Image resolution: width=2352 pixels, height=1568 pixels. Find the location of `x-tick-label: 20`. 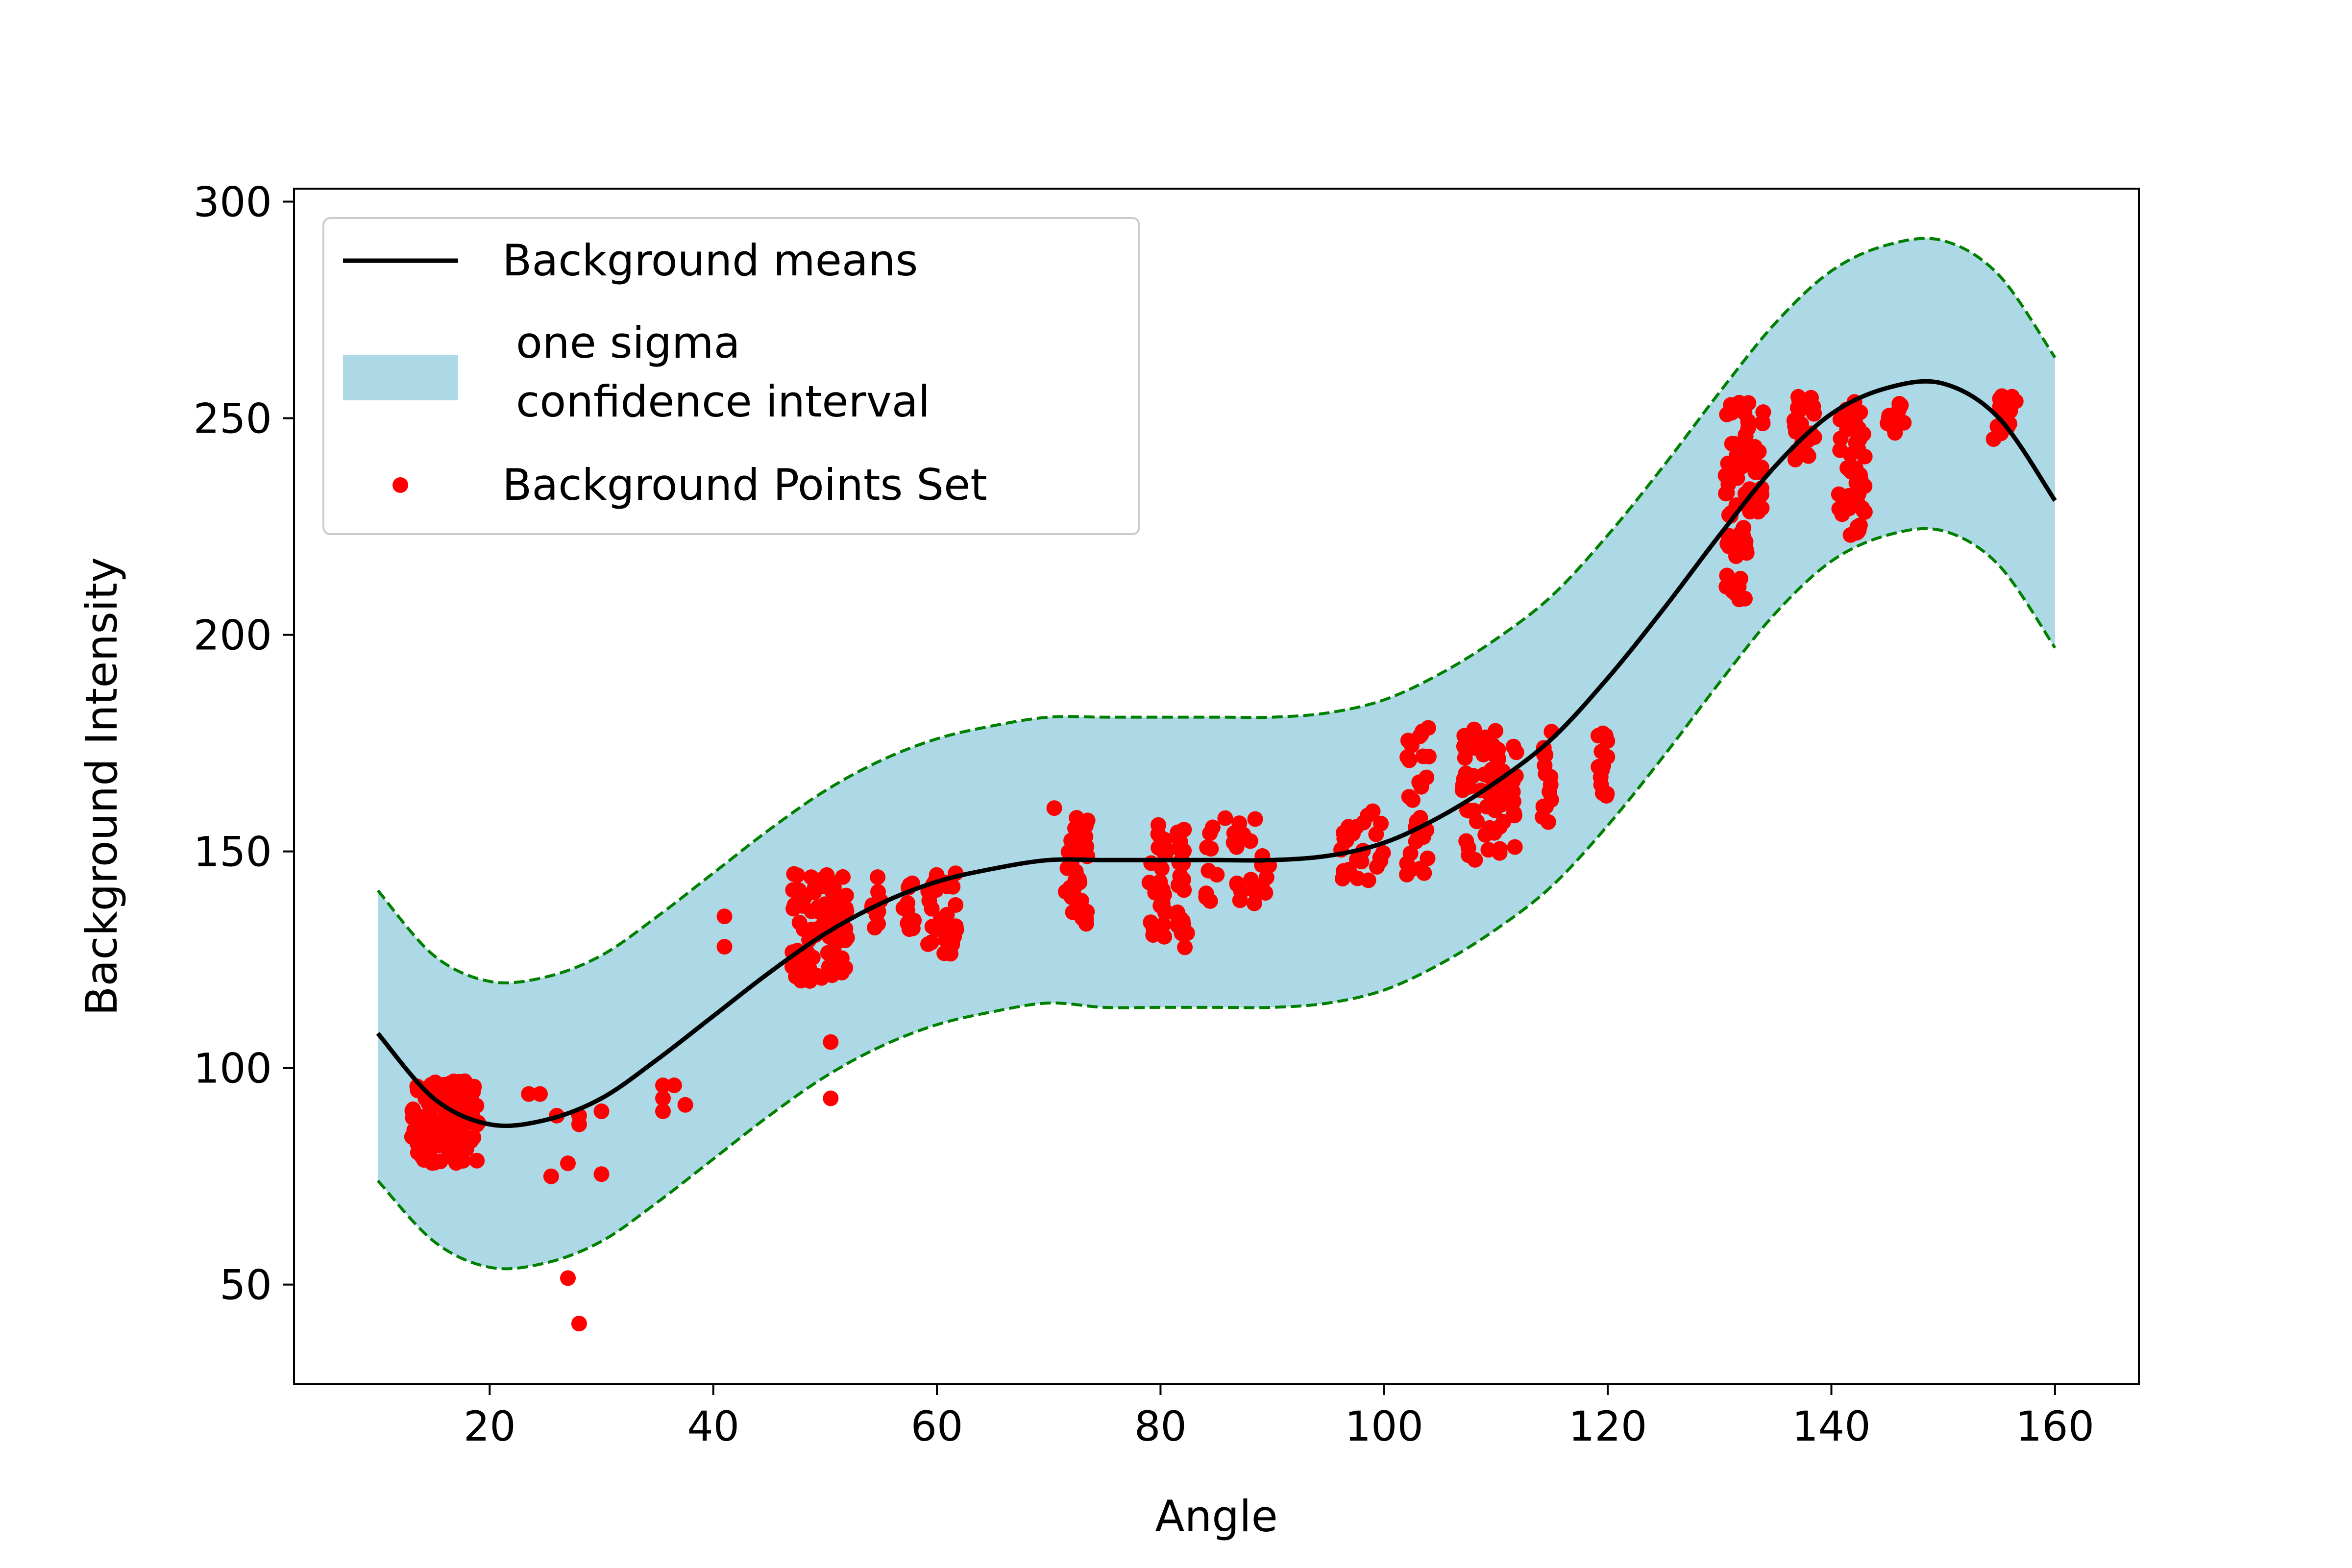

x-tick-label: 20 is located at coordinates (490, 1426).